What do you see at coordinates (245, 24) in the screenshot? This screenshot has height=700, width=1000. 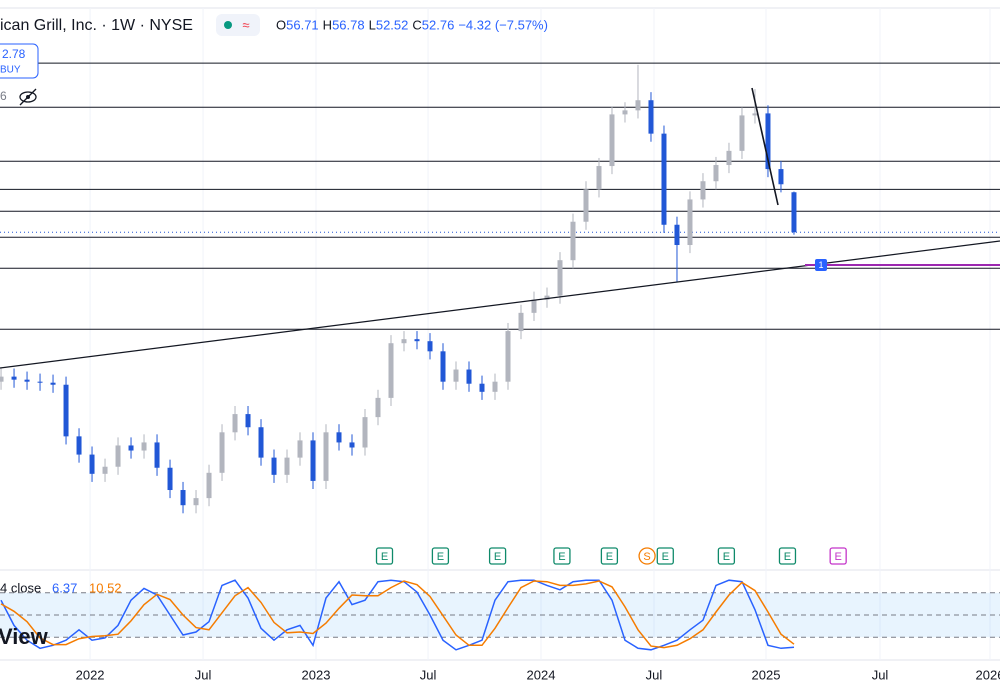 I see `delay-icon: ≈` at bounding box center [245, 24].